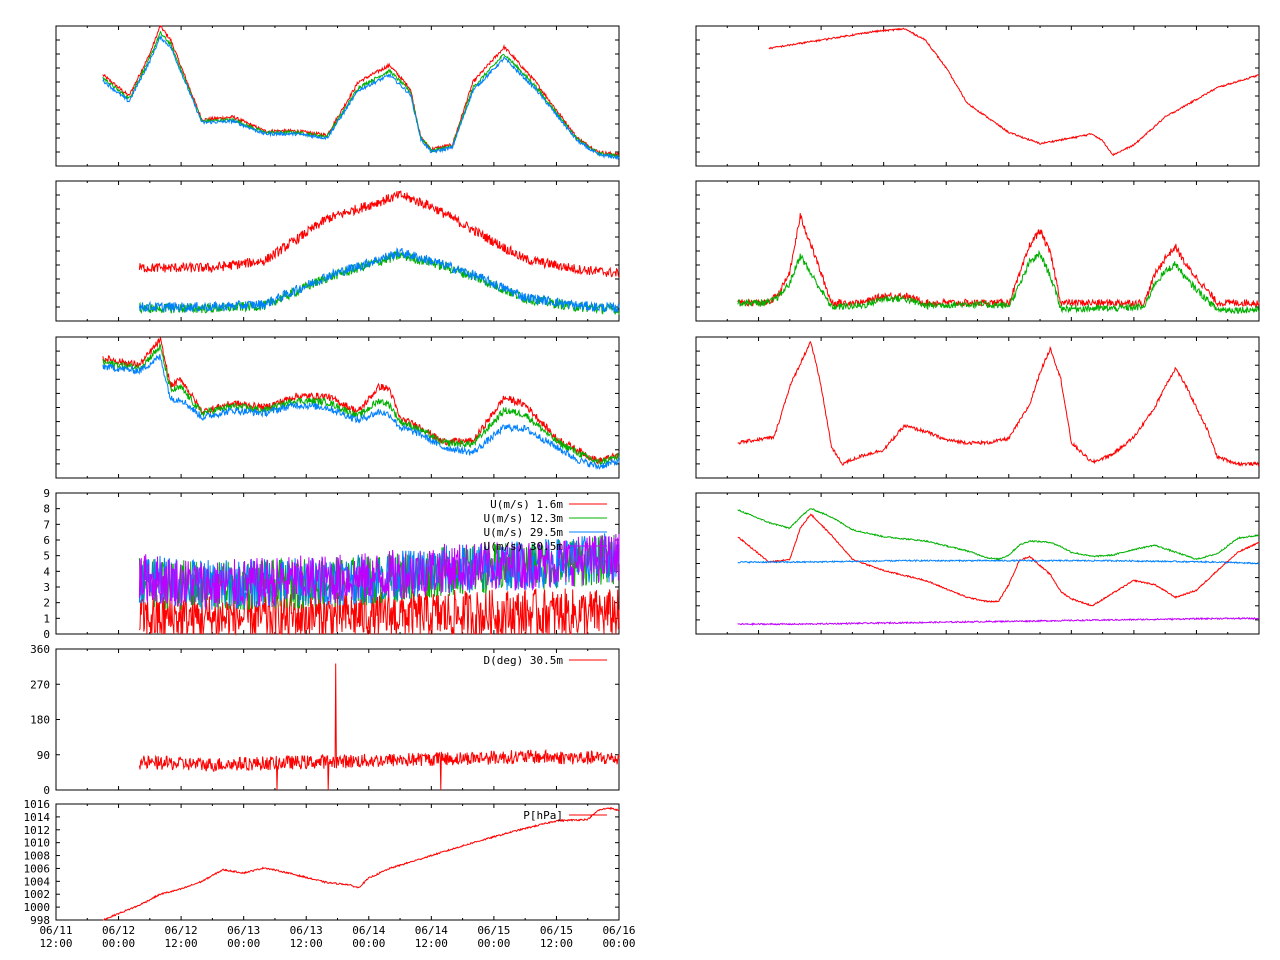 This screenshot has width=1280, height=960. I want to click on legend-label: P[hPa], so click(543, 815).